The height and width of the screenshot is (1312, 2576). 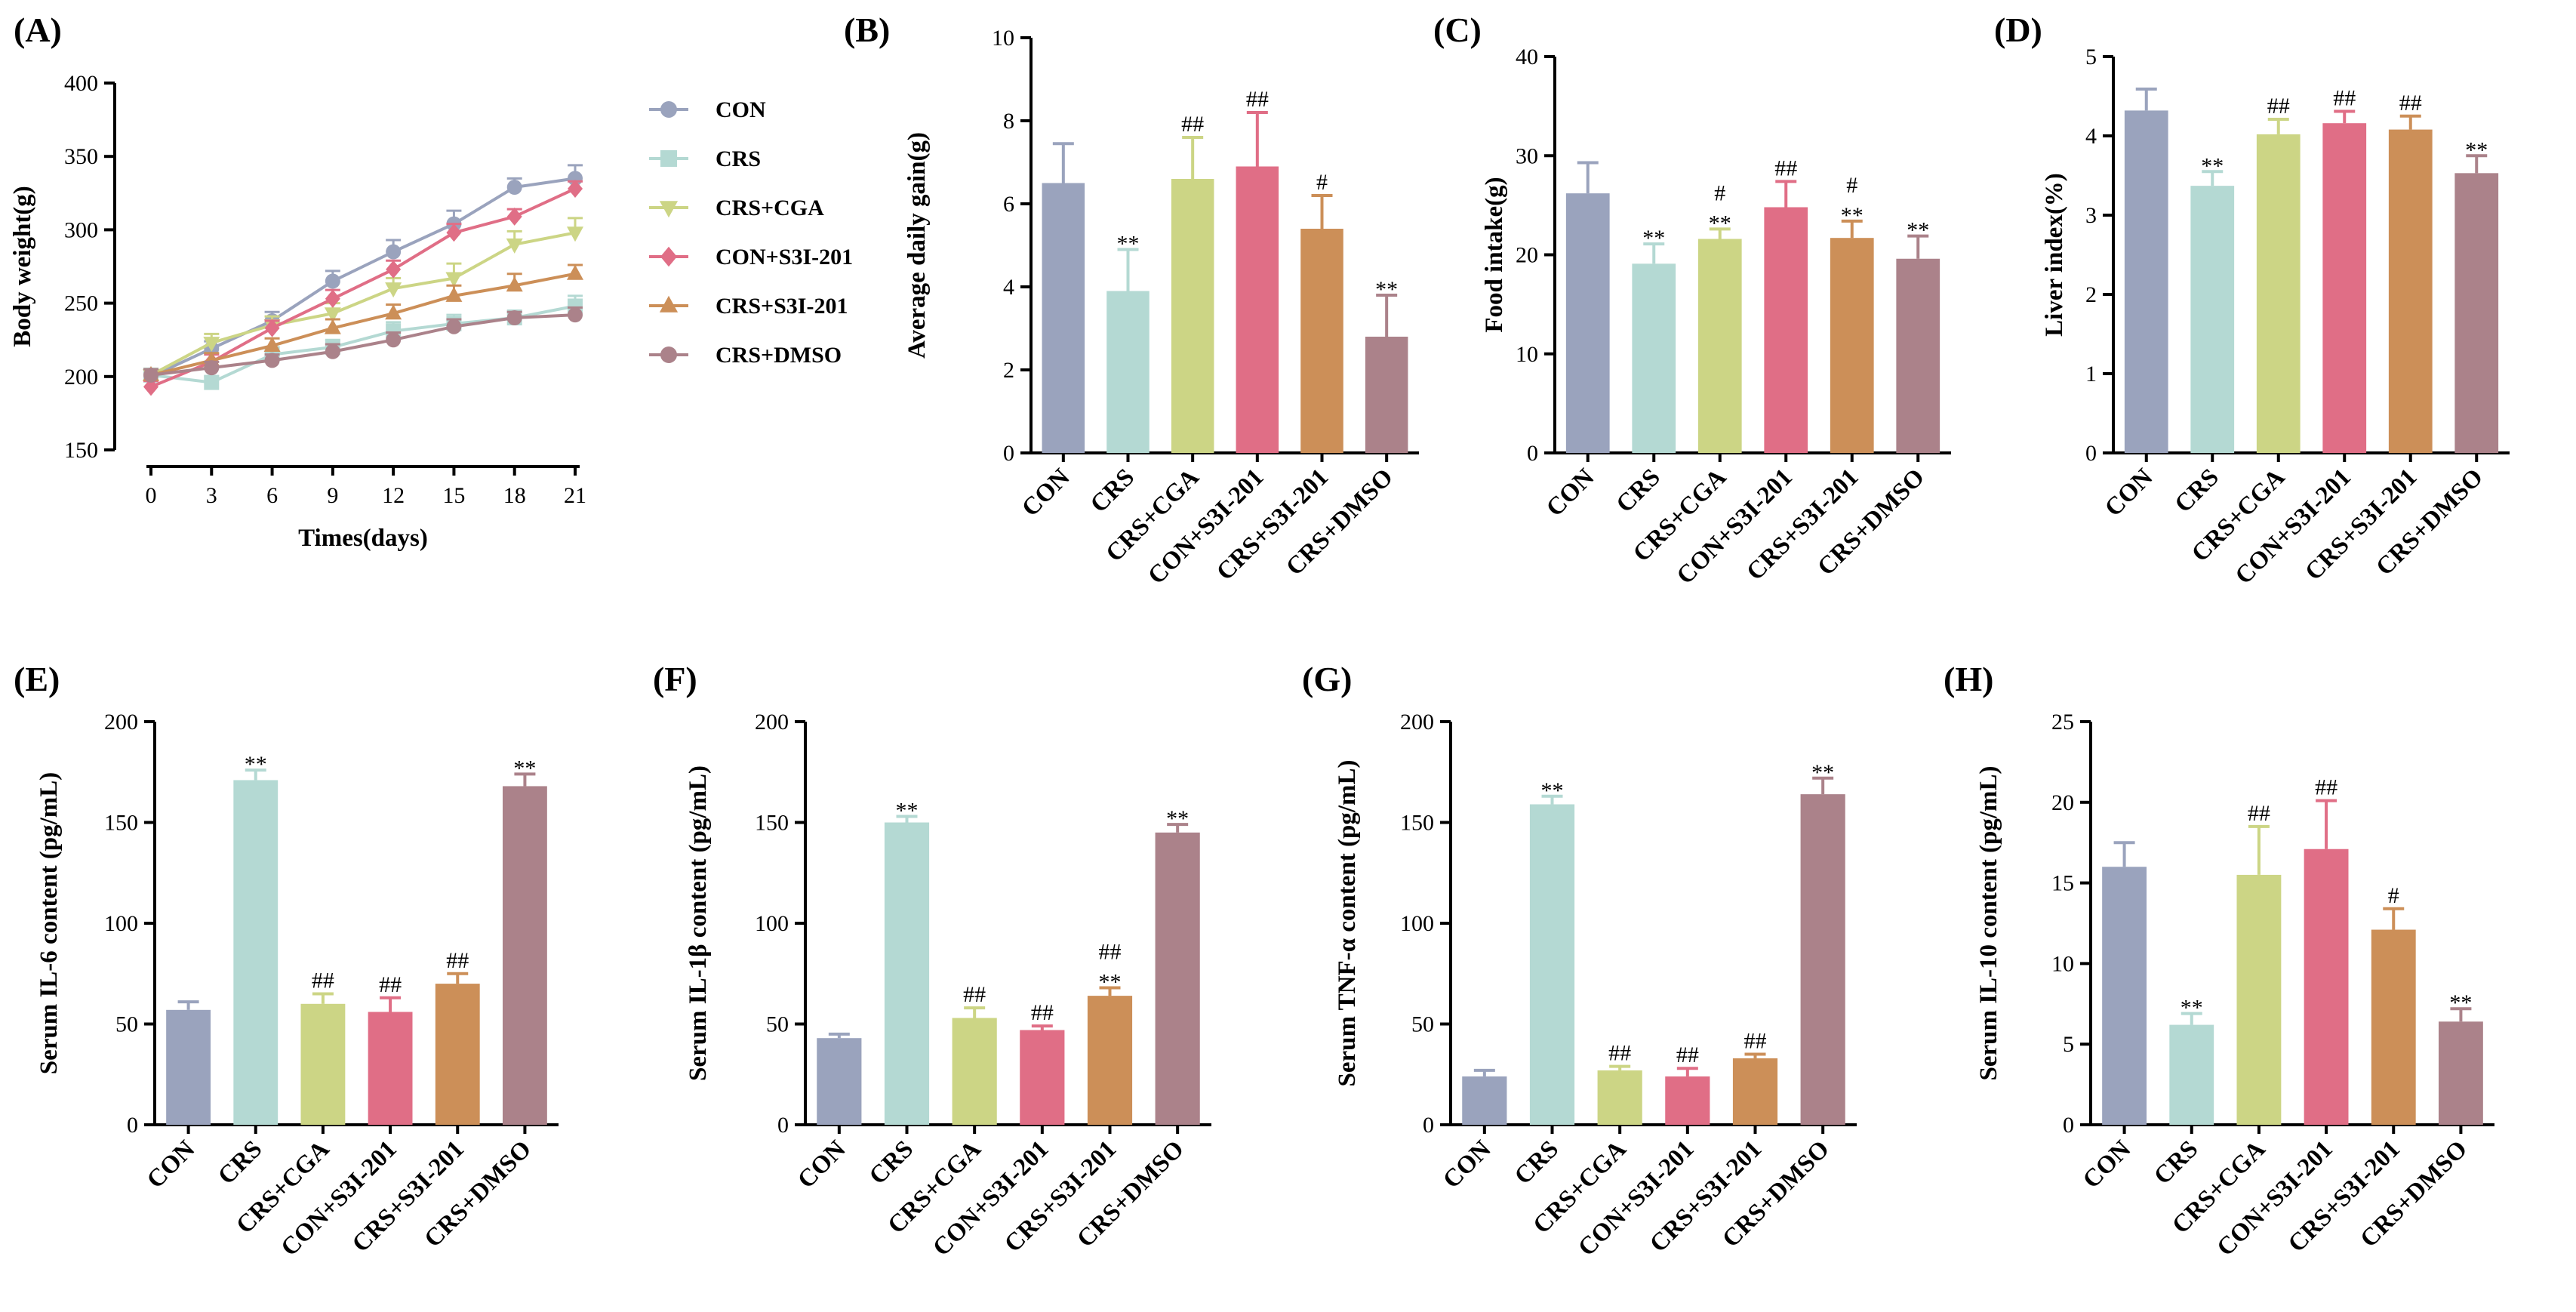 What do you see at coordinates (38, 30) in the screenshot?
I see `panel-label: (A)` at bounding box center [38, 30].